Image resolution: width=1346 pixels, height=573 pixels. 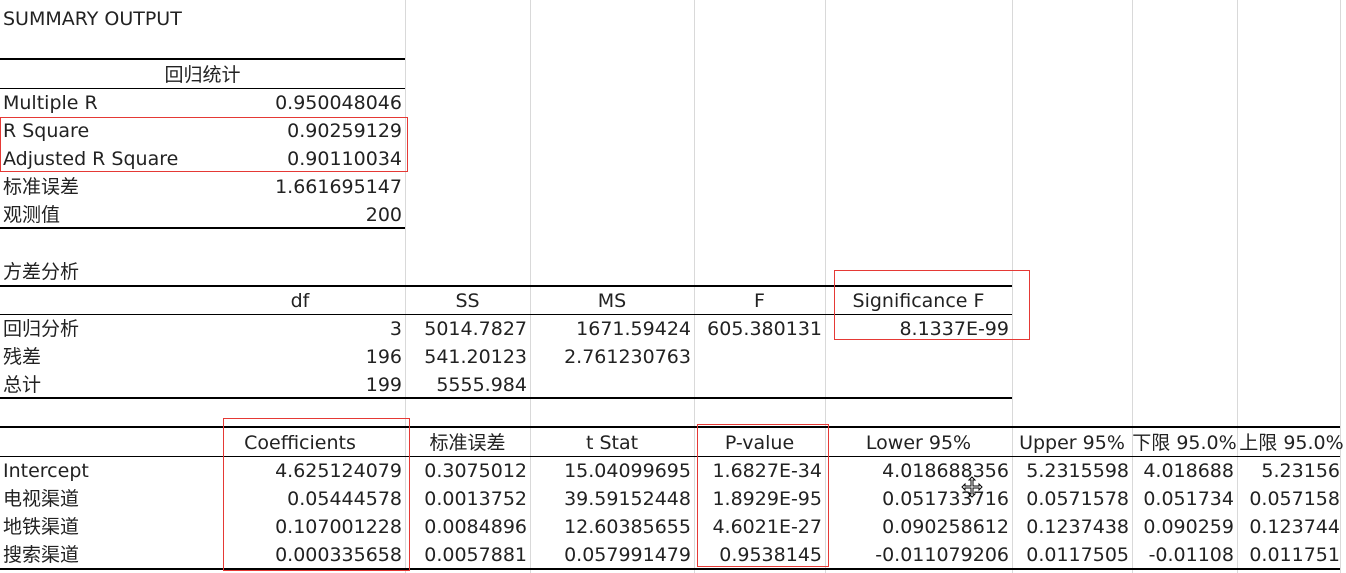 What do you see at coordinates (767, 471) in the screenshot?
I see `coef-value: 1.6827E-34` at bounding box center [767, 471].